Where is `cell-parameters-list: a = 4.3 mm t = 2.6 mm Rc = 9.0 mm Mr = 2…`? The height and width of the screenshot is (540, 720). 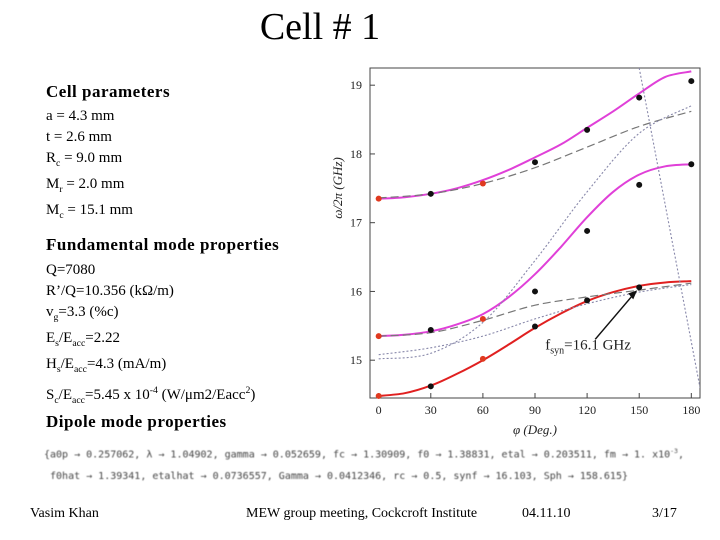 cell-parameters-list: a = 4.3 mm t = 2.6 mm Rc = 9.0 mm Mr = 2… is located at coordinates (89, 166).